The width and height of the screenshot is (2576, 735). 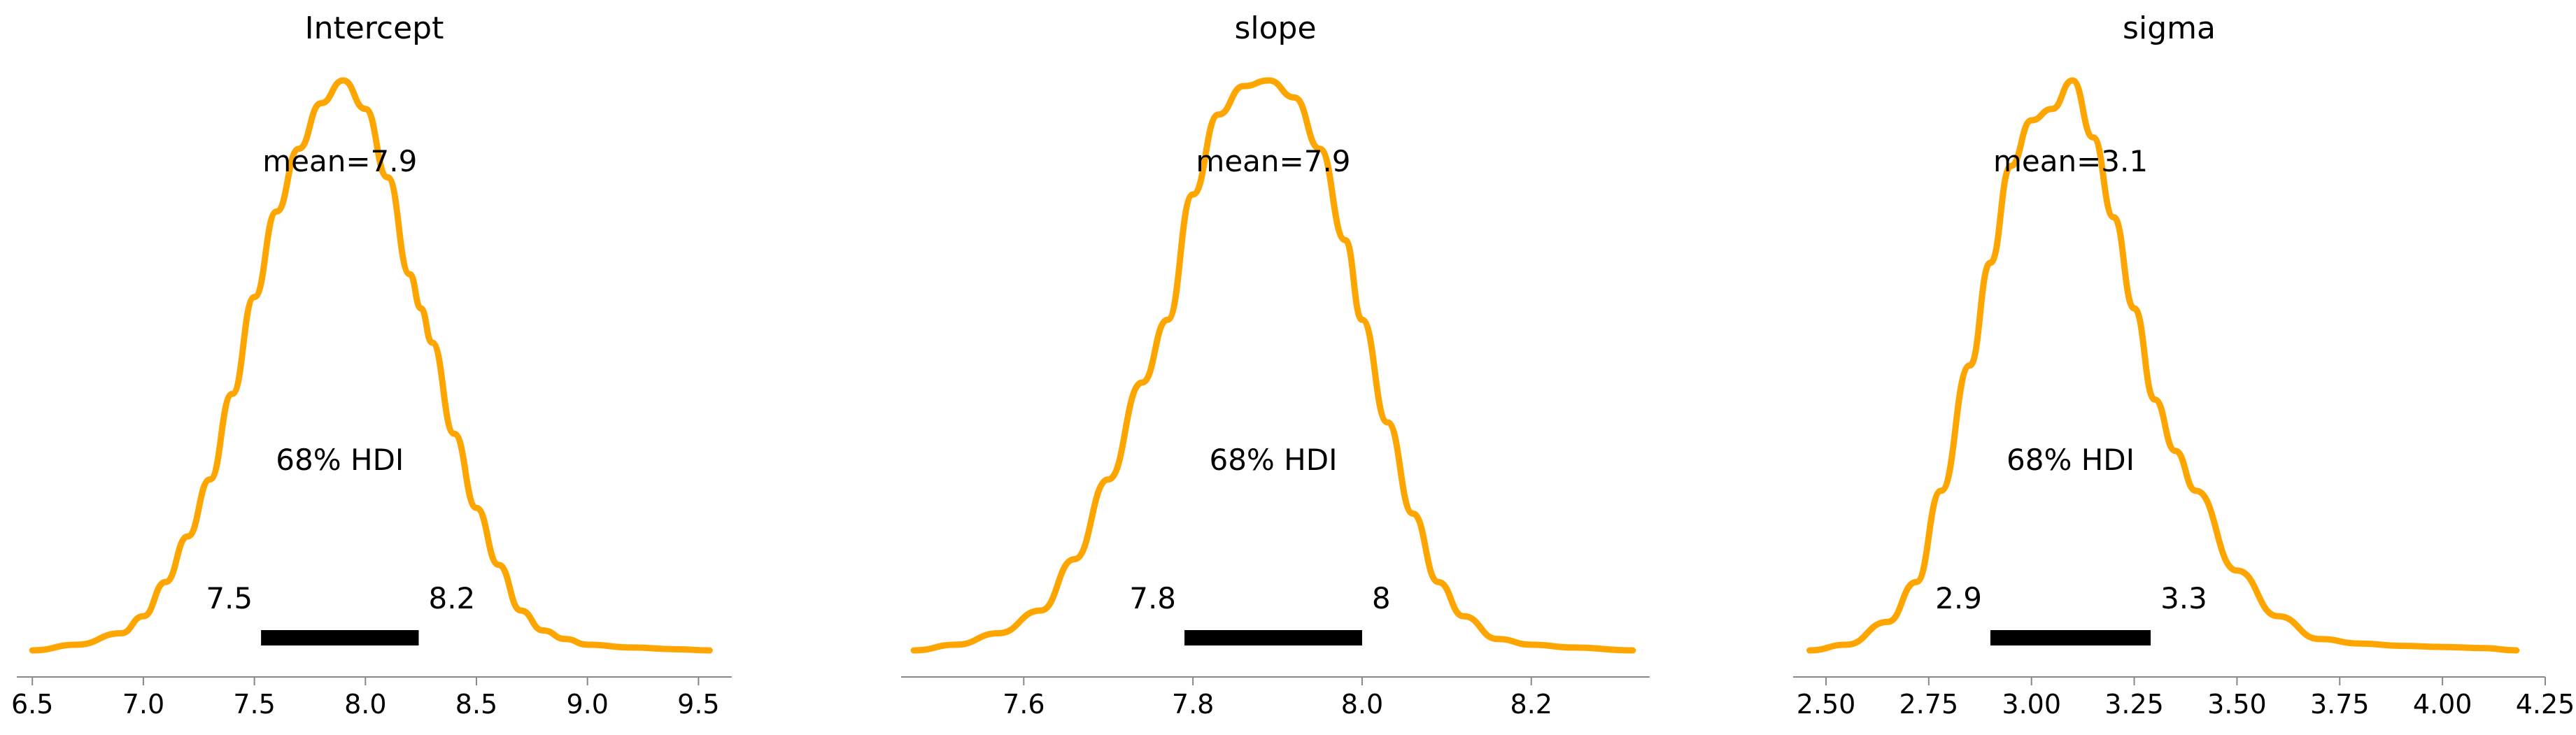 What do you see at coordinates (2545, 704) in the screenshot?
I see `x-tick-label: 4.25` at bounding box center [2545, 704].